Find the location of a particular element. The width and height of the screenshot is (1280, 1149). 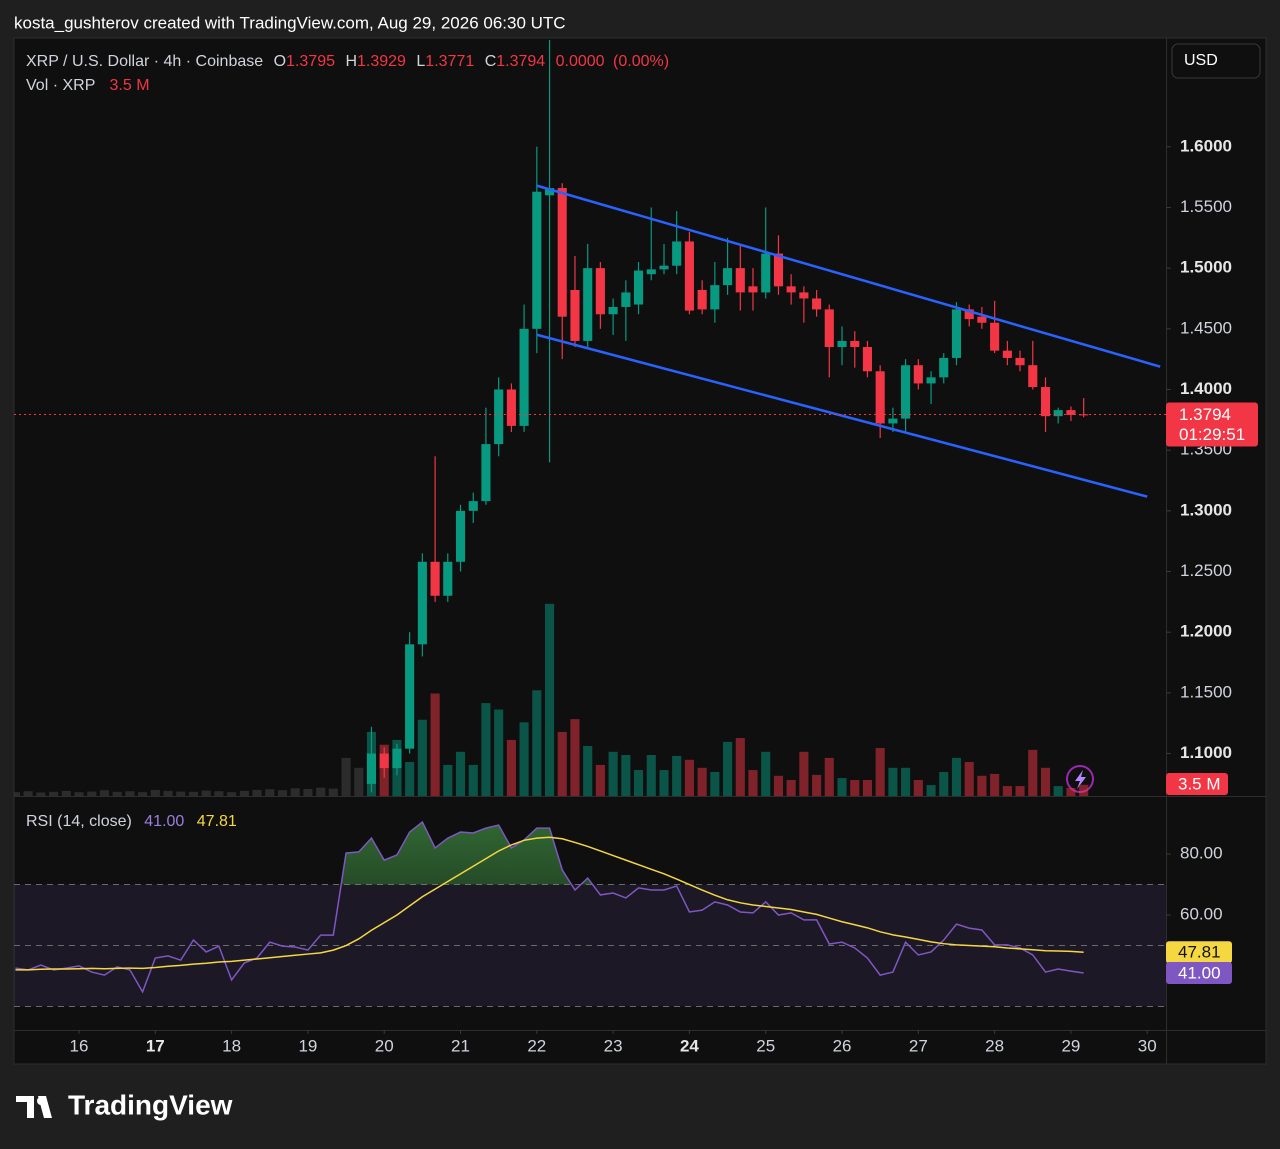

y-tick-label: 1.1000 is located at coordinates (1206, 752).